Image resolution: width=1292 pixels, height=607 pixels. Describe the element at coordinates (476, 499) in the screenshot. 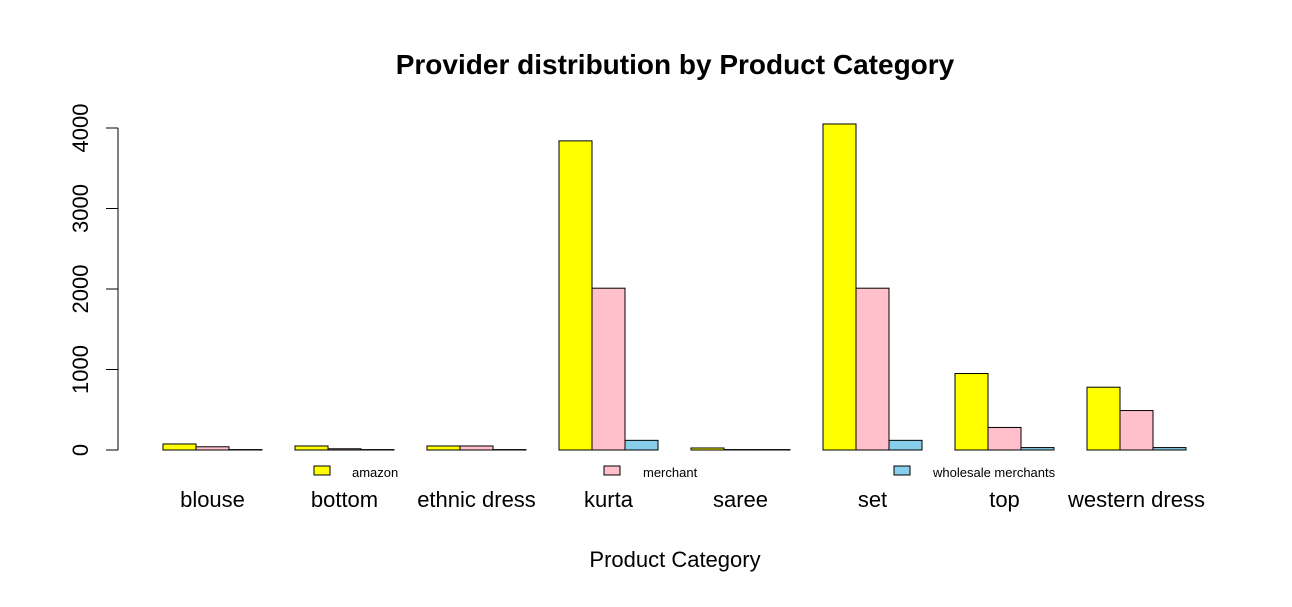

I see `x-tick-label: ethnic dress` at that location.